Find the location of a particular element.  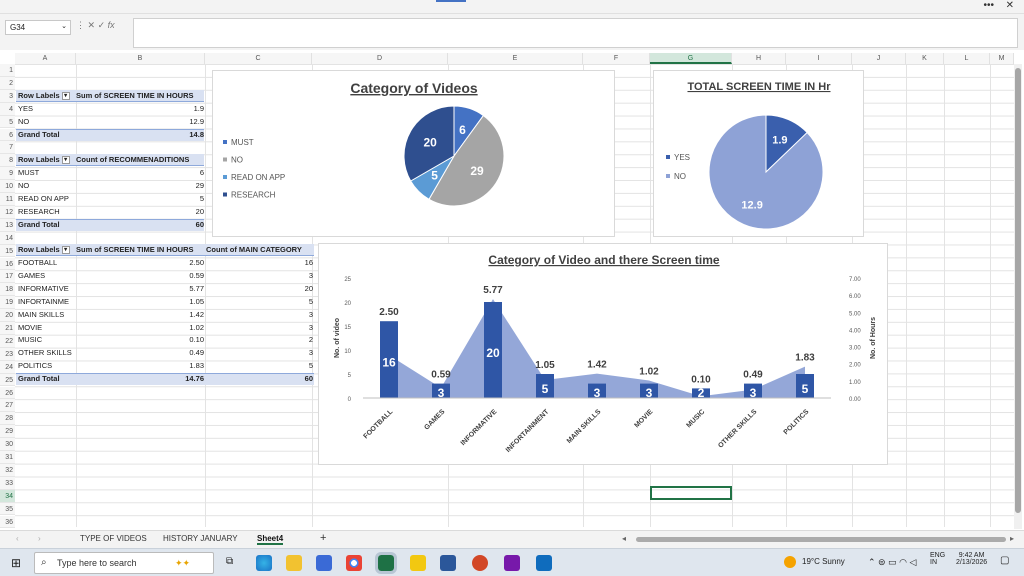

cancel-icon: ✕ is located at coordinates (91, 25).